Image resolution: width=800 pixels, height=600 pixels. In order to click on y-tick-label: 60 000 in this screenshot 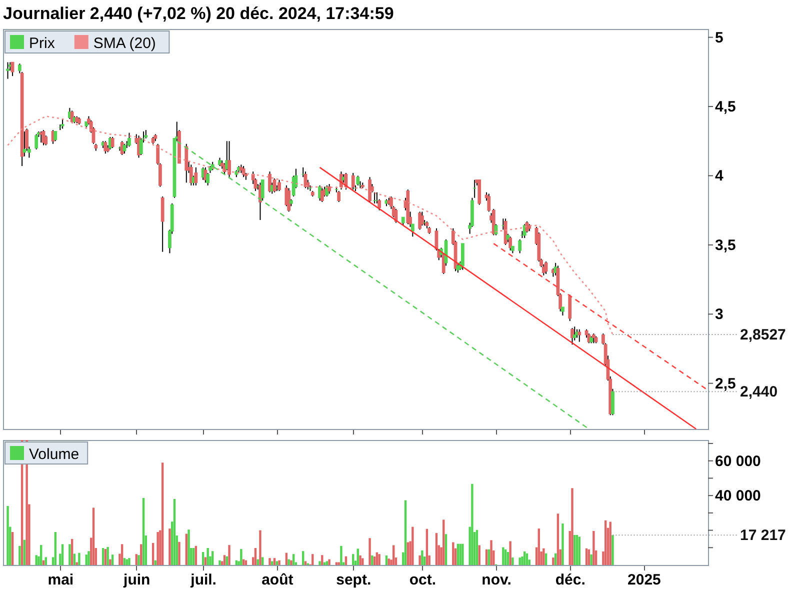, I will do `click(738, 461)`.